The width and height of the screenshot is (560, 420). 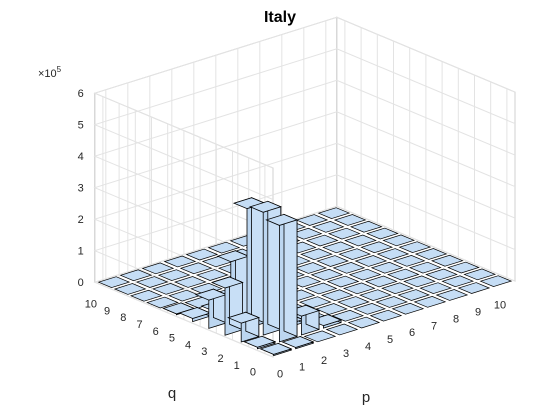 I want to click on y-tick-label: 3, so click(x=204, y=352).